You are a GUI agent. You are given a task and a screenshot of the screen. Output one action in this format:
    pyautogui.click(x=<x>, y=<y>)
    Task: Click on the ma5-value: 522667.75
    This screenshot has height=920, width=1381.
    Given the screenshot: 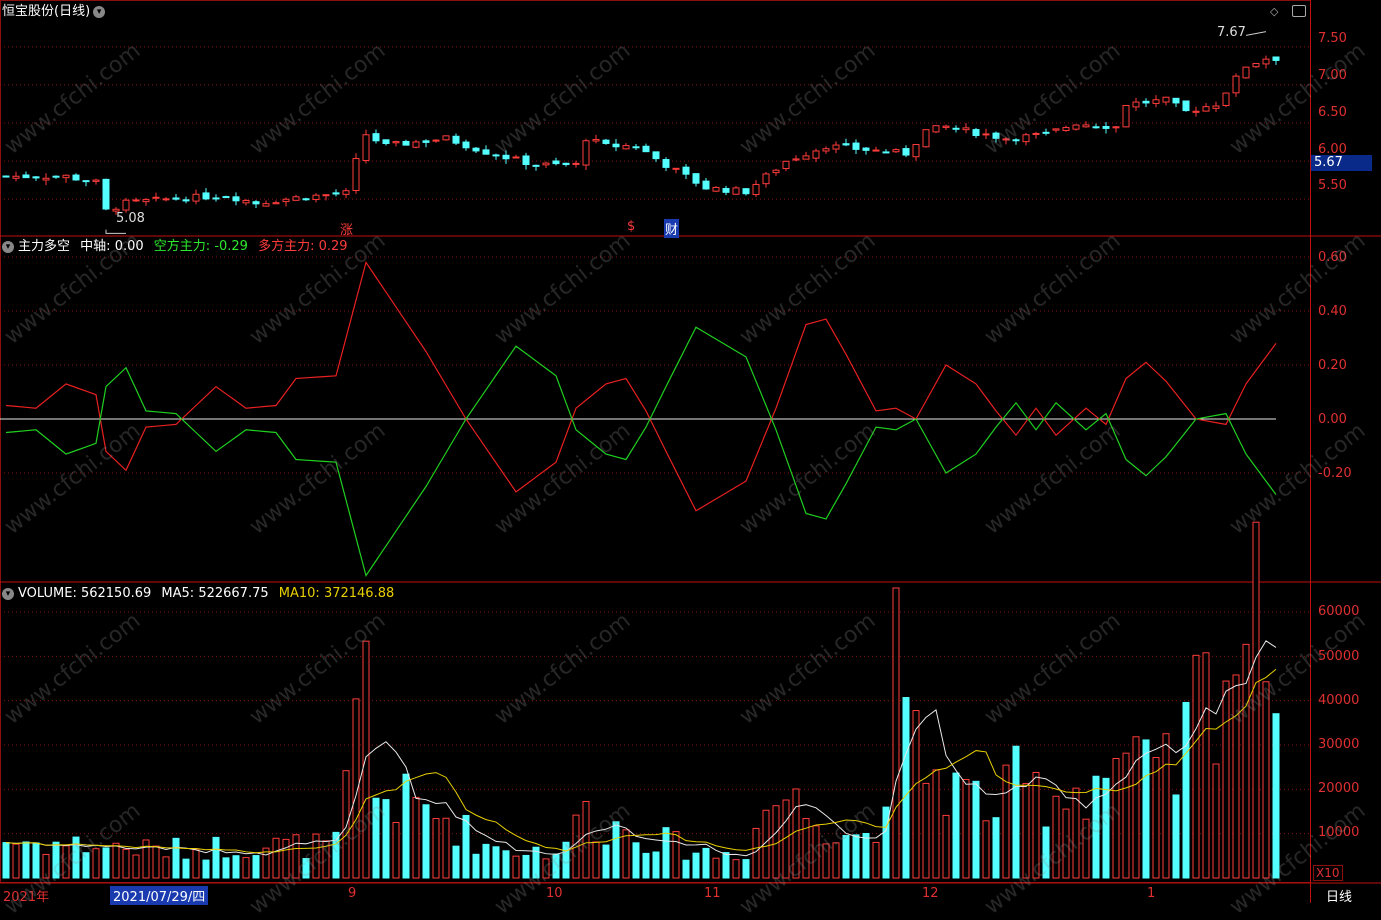 What is the action you would take?
    pyautogui.click(x=233, y=593)
    